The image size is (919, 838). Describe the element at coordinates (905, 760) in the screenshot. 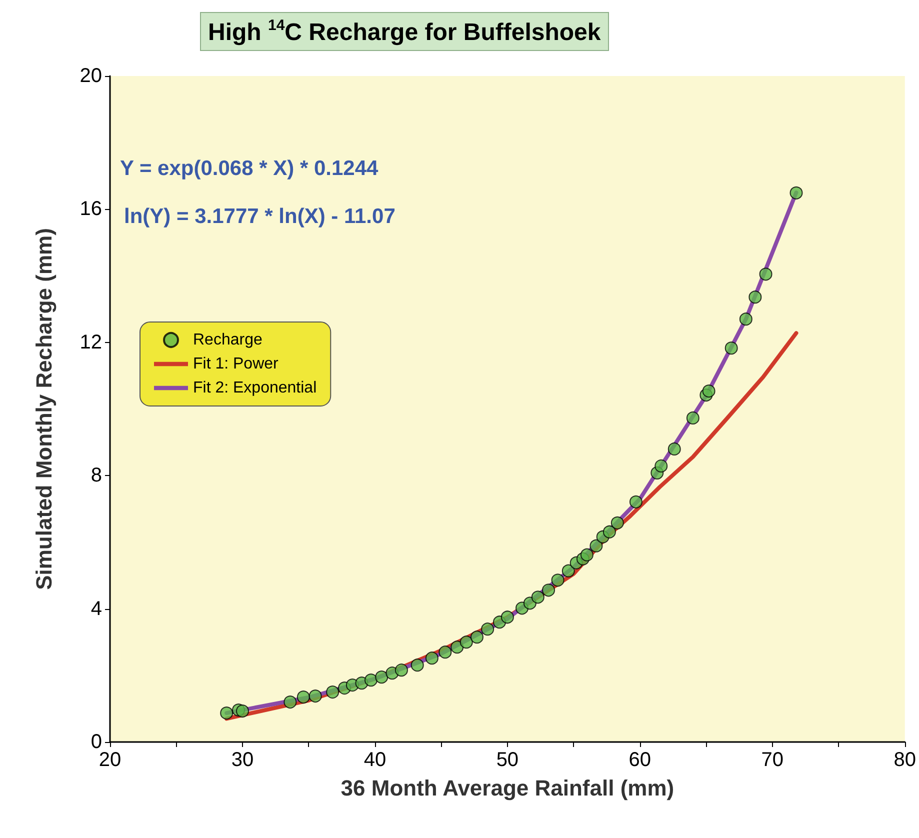

I see `x-tick-label: 80` at that location.